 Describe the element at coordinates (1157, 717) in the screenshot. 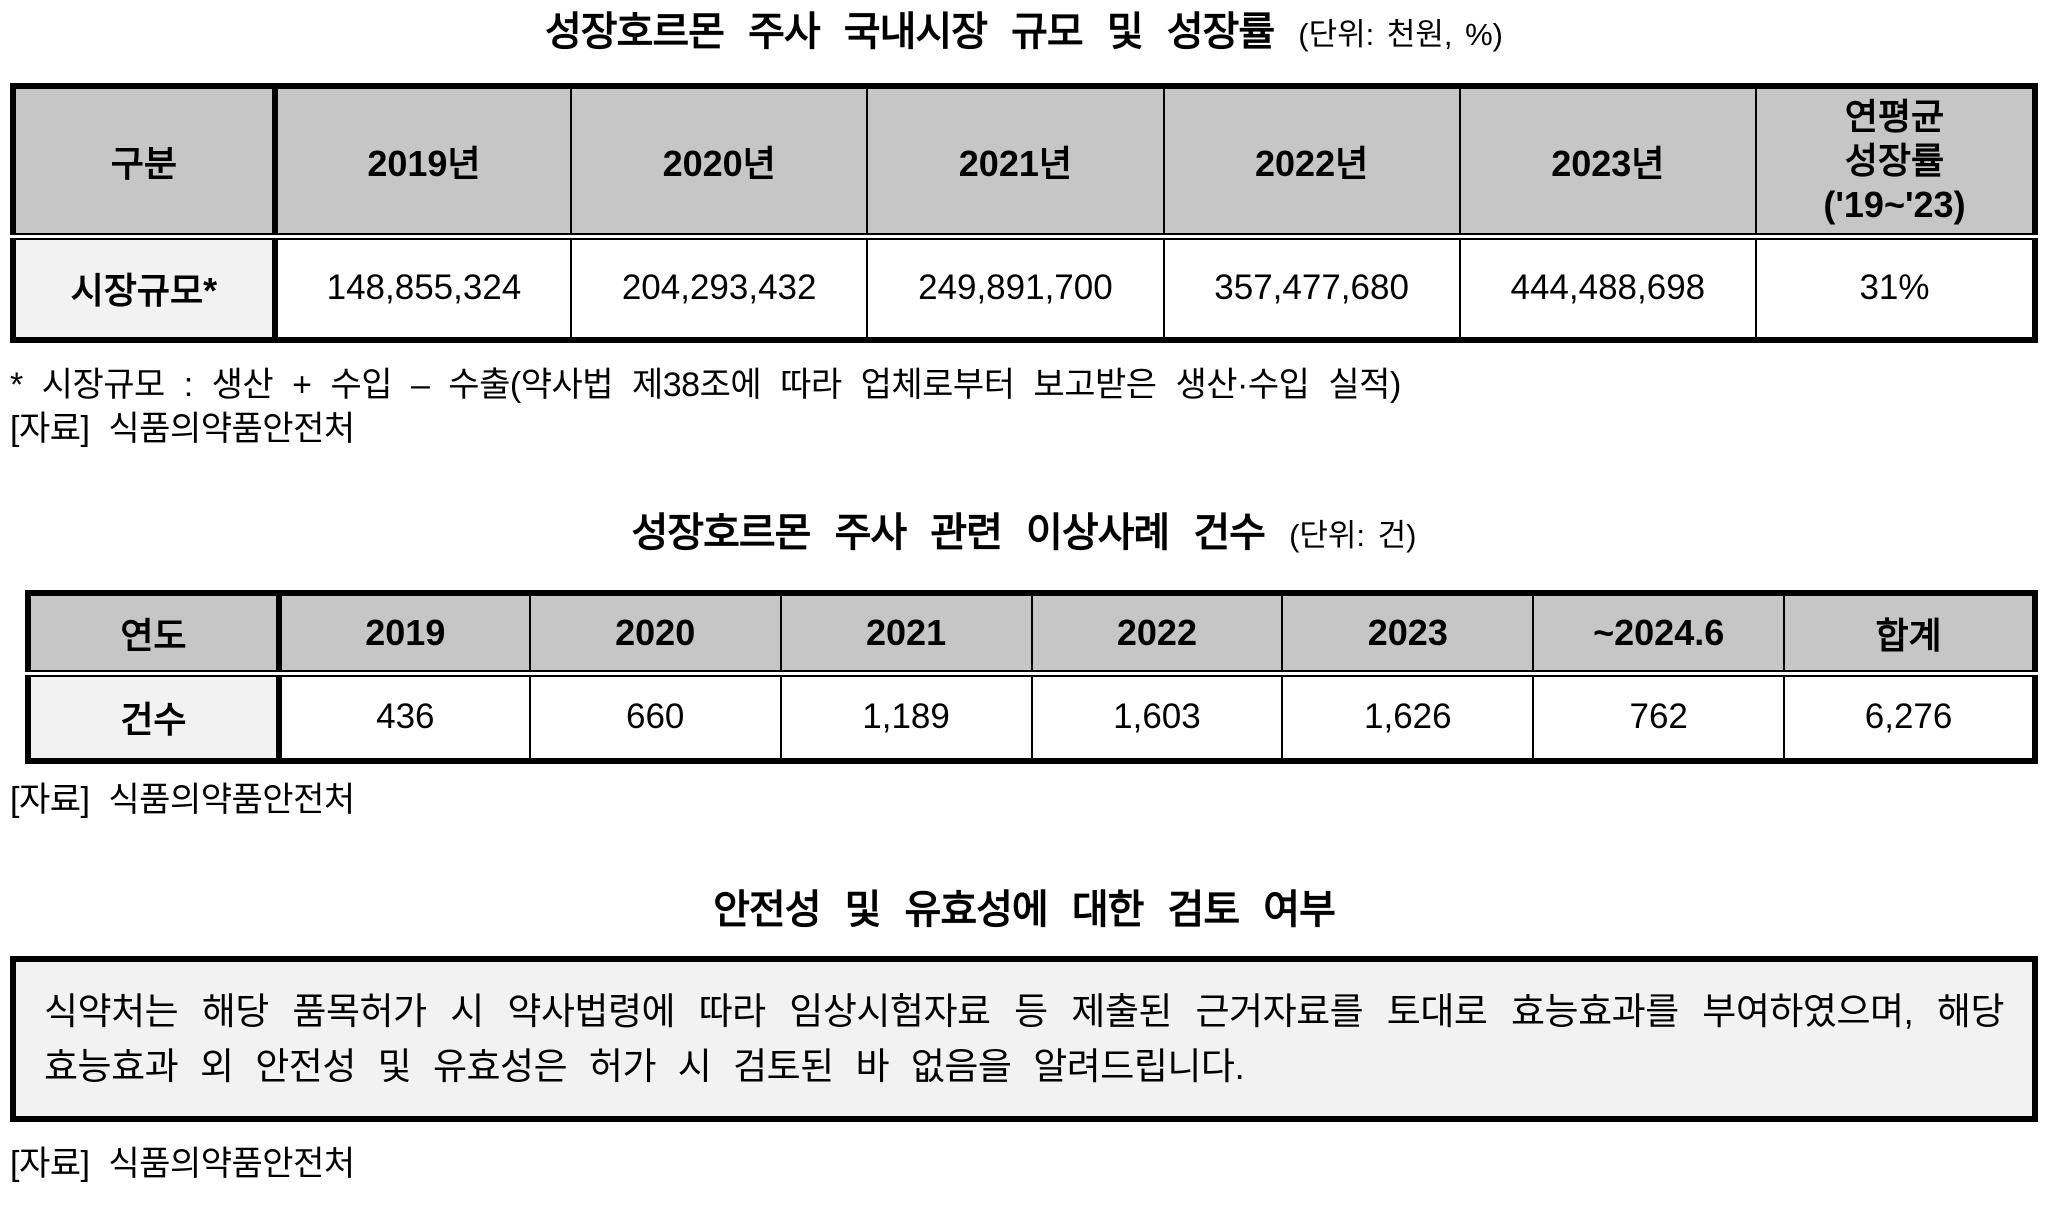

I see `adverse-count-2022: 1,603` at that location.